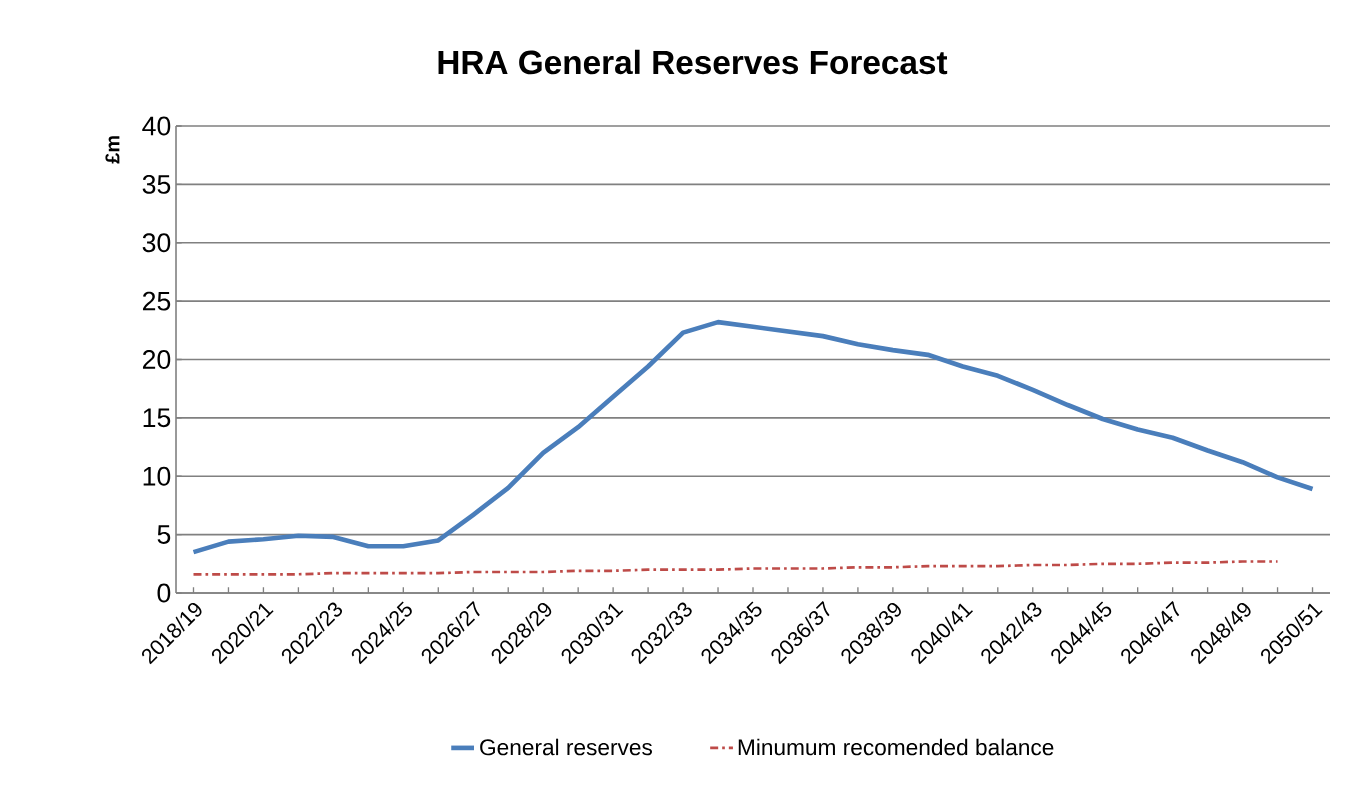  What do you see at coordinates (156, 126) in the screenshot?
I see `y-tick-label: 40` at bounding box center [156, 126].